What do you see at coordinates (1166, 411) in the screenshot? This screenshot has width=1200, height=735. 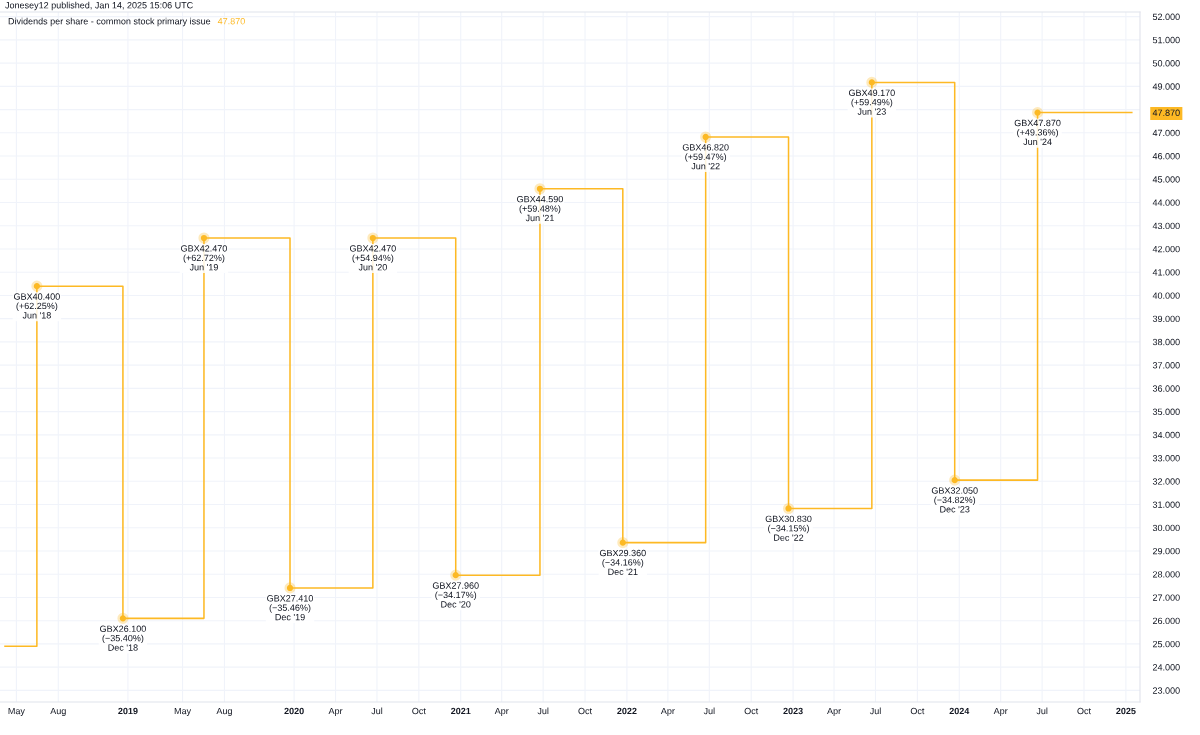 I see `y-tick-label: 35.000` at bounding box center [1166, 411].